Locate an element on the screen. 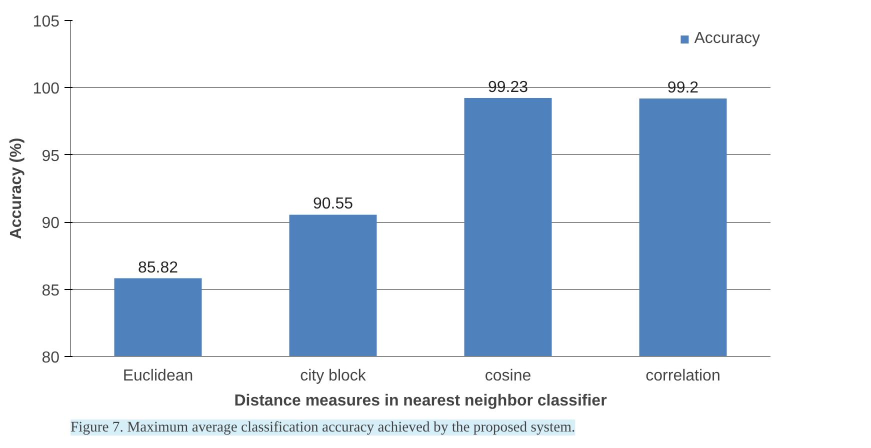  data-label: 85.82 is located at coordinates (158, 267).